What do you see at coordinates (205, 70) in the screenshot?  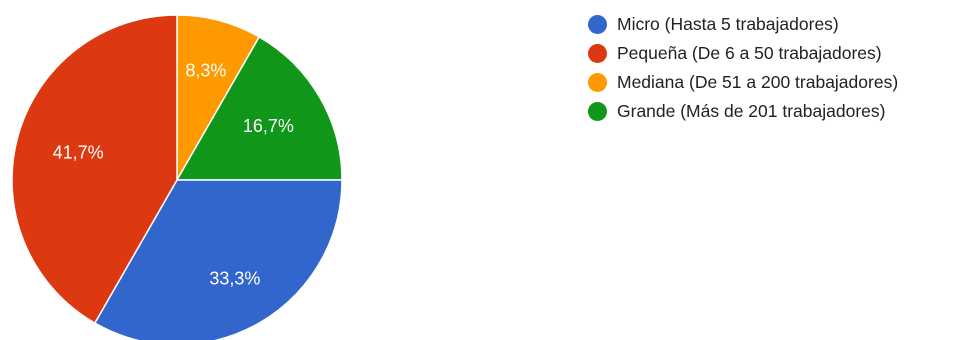 I see `data-label-mediana: 8,3%` at bounding box center [205, 70].